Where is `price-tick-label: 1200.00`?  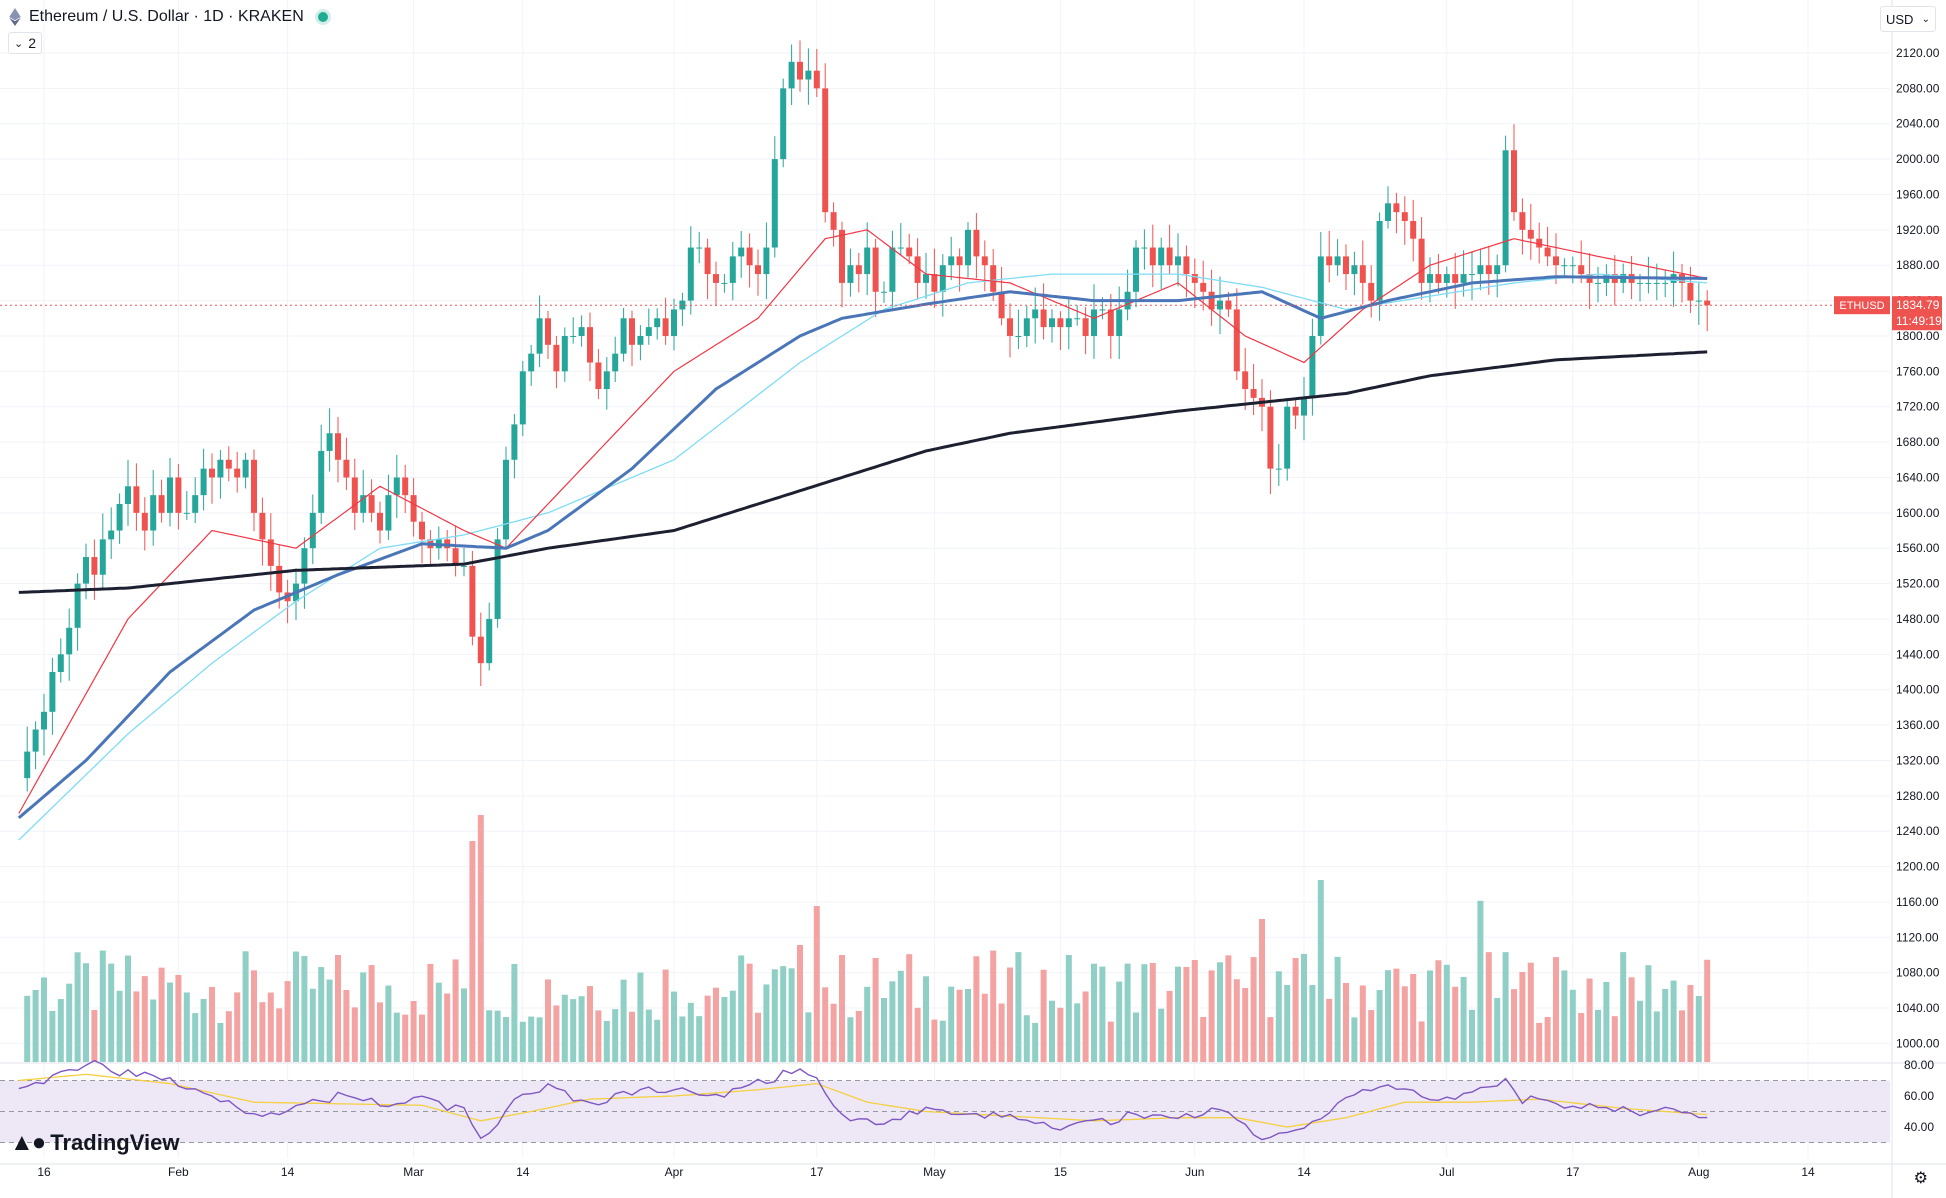
price-tick-label: 1200.00 is located at coordinates (1918, 867).